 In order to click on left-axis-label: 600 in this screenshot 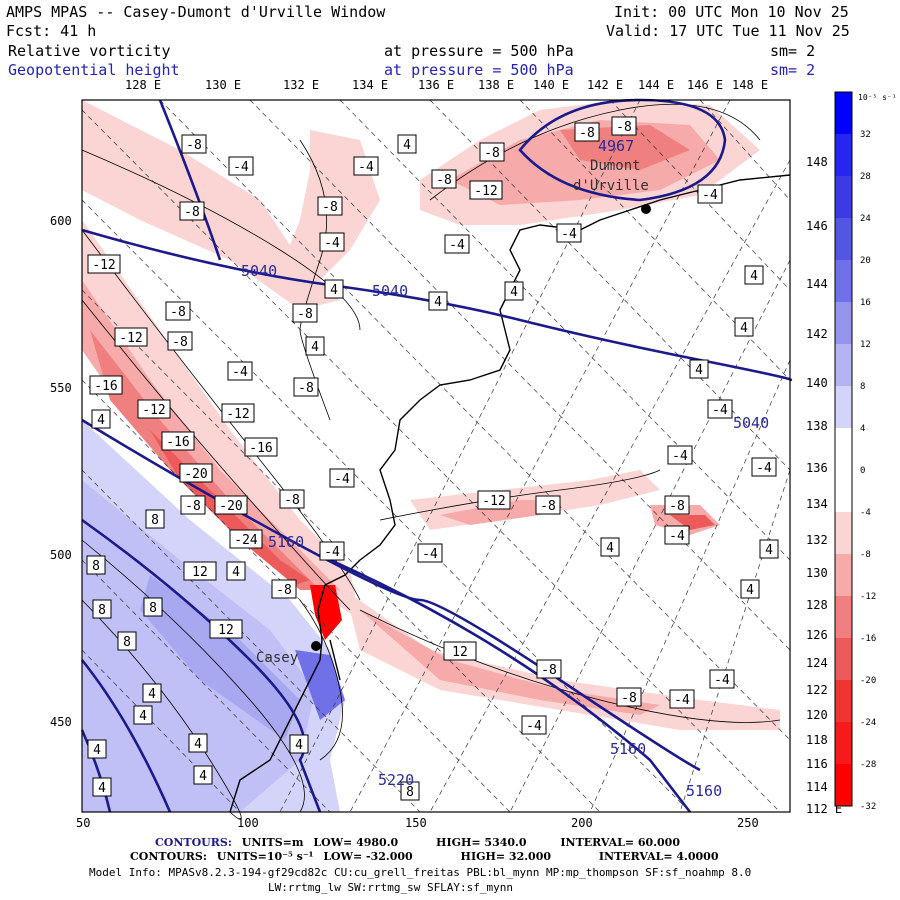, I will do `click(61, 221)`.